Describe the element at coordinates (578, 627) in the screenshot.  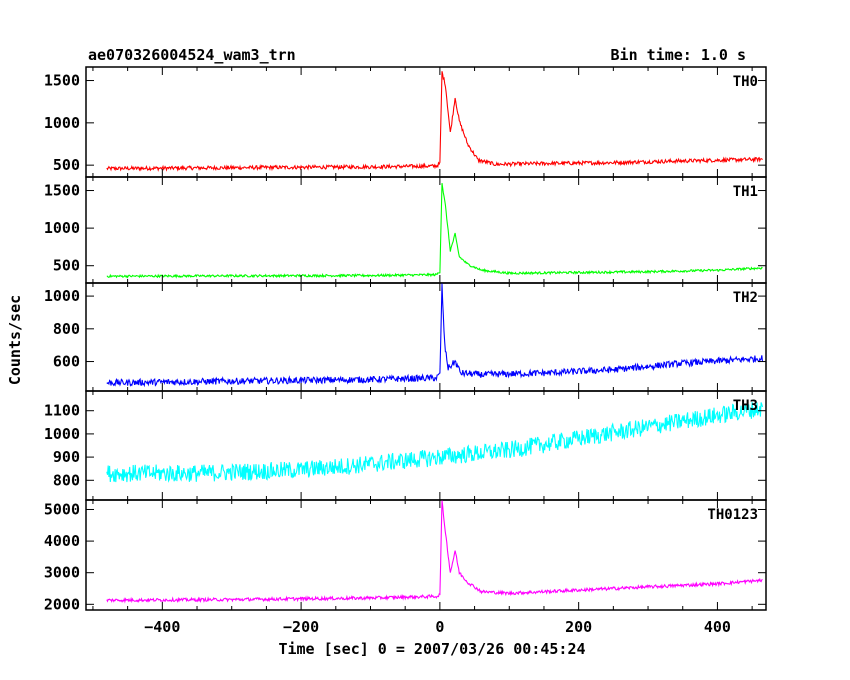
I see `x-tick-label: 200` at that location.